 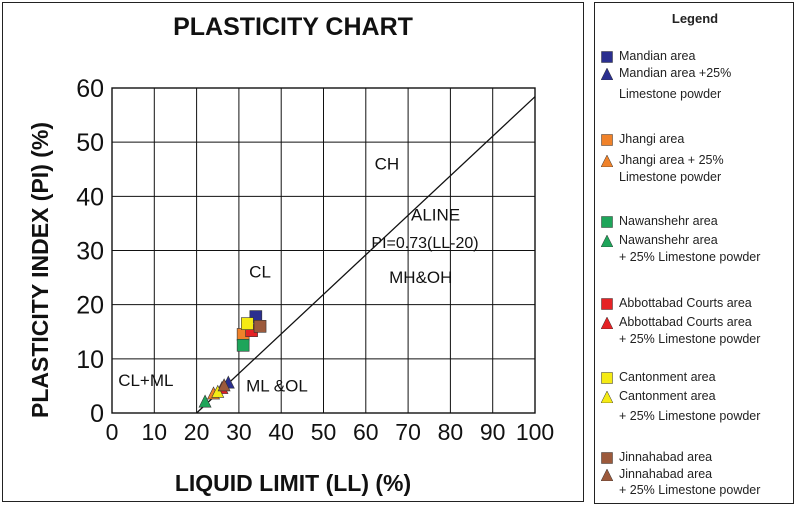 I want to click on x-tick-label: 40, so click(x=281, y=432).